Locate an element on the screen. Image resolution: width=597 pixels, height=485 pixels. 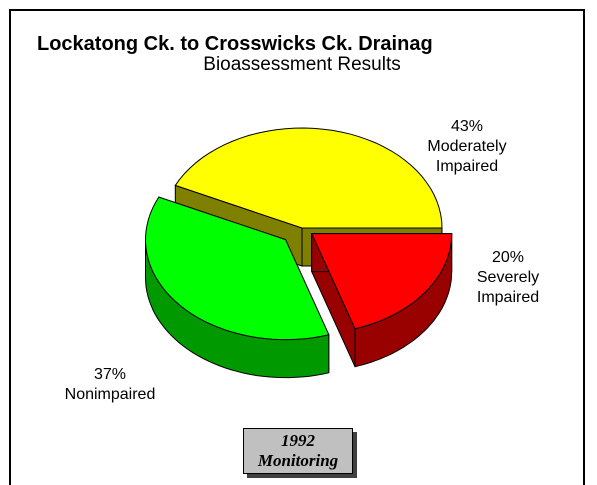
annotation: 1992 Monitoring is located at coordinates (298, 451).